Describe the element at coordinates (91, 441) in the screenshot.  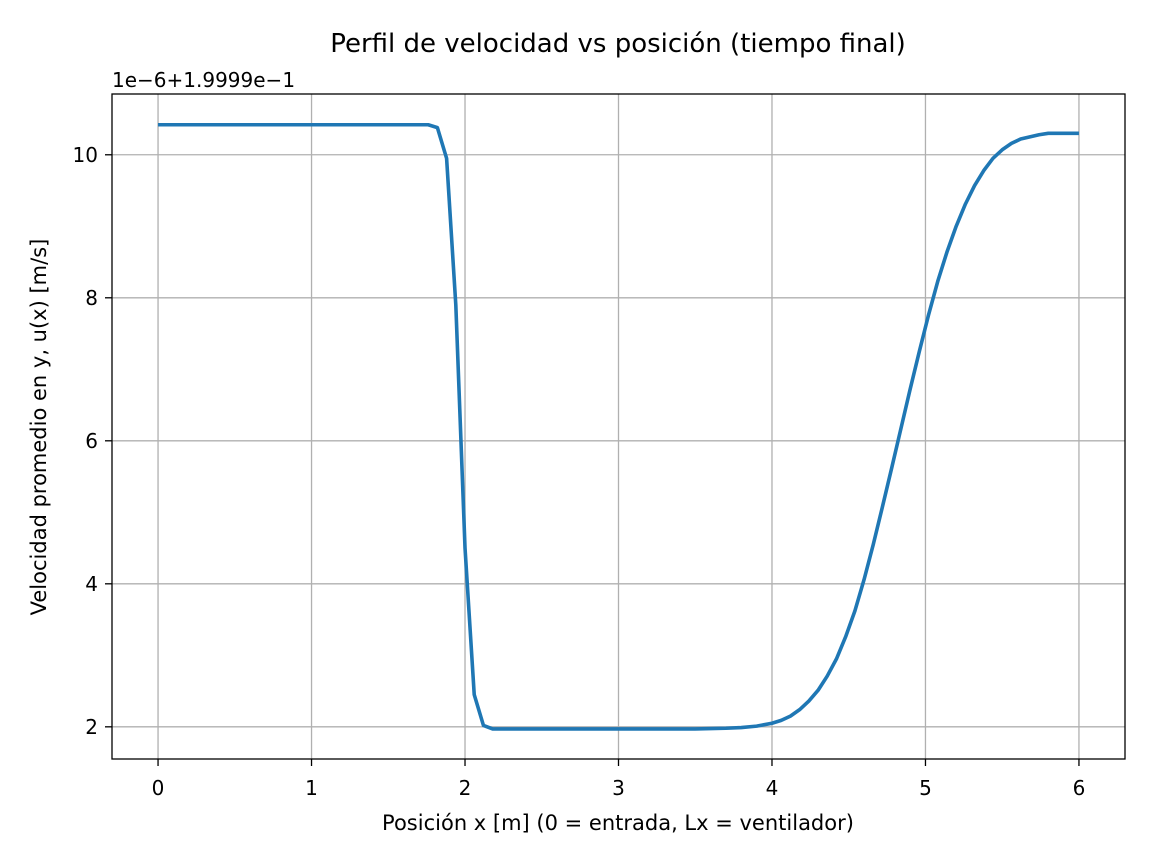
I see `y-tick-label: 6` at that location.